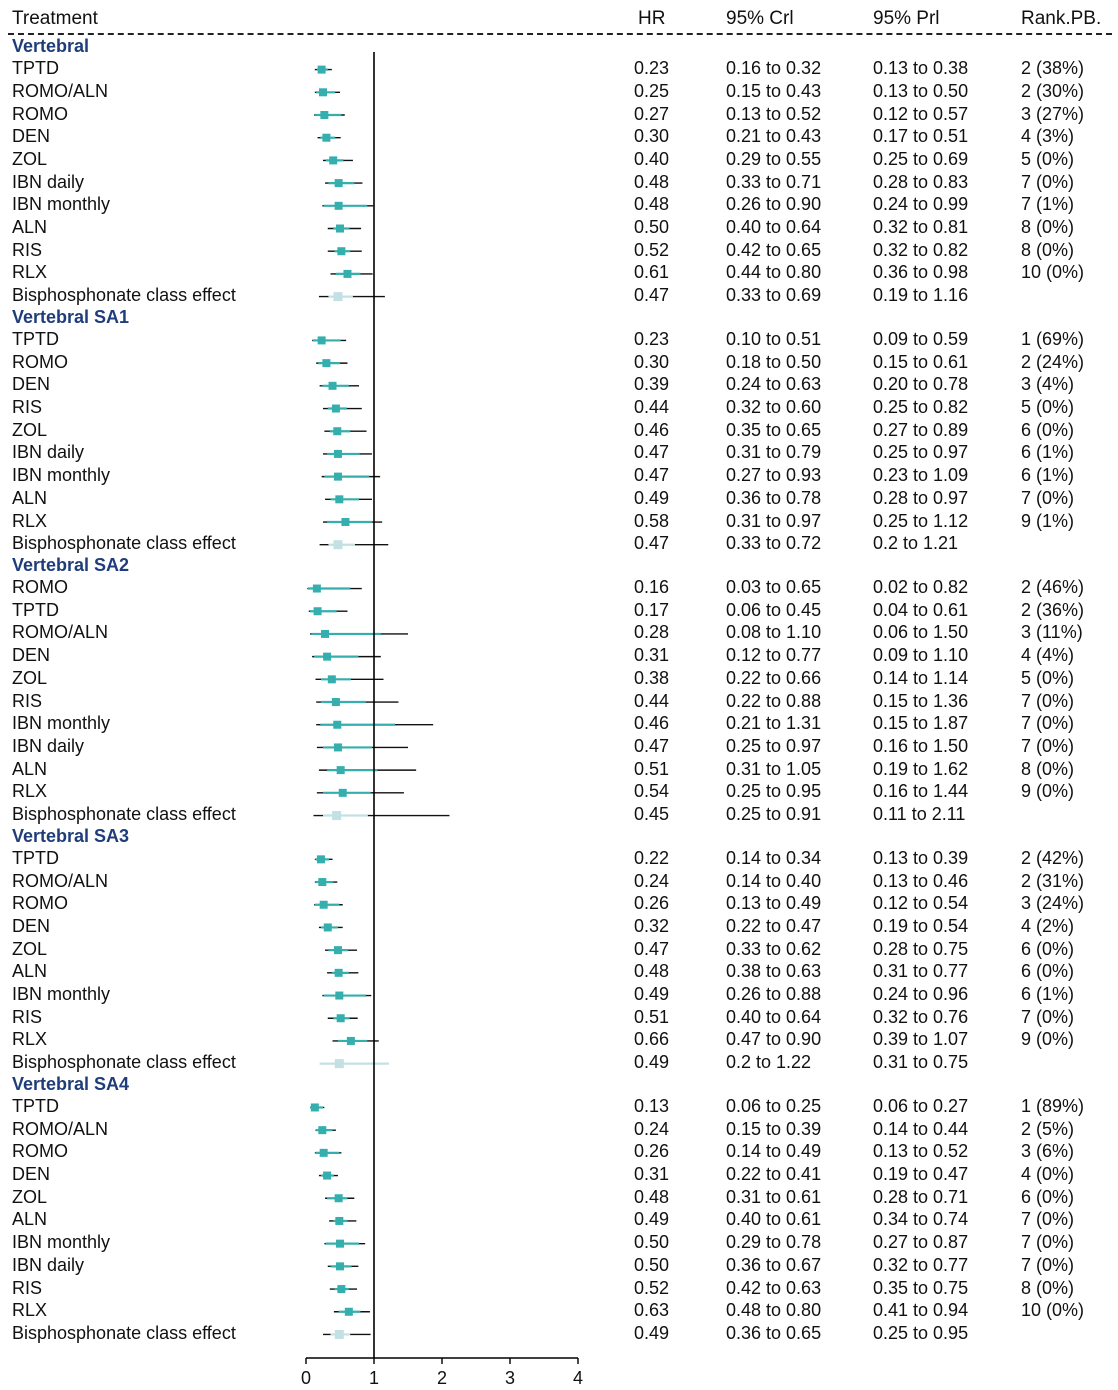  I want to click on prediction-interval-value: 0.28 to 0.75, so click(921, 948).